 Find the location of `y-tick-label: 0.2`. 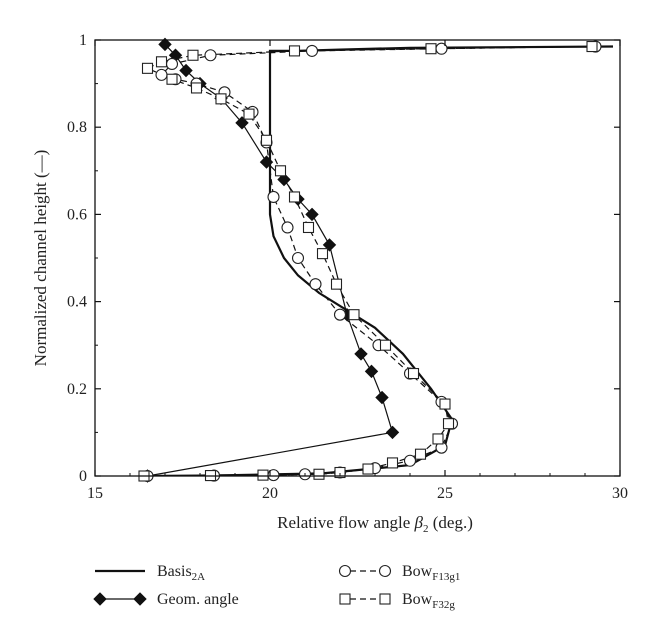

y-tick-label: 0.2 is located at coordinates (77, 389).